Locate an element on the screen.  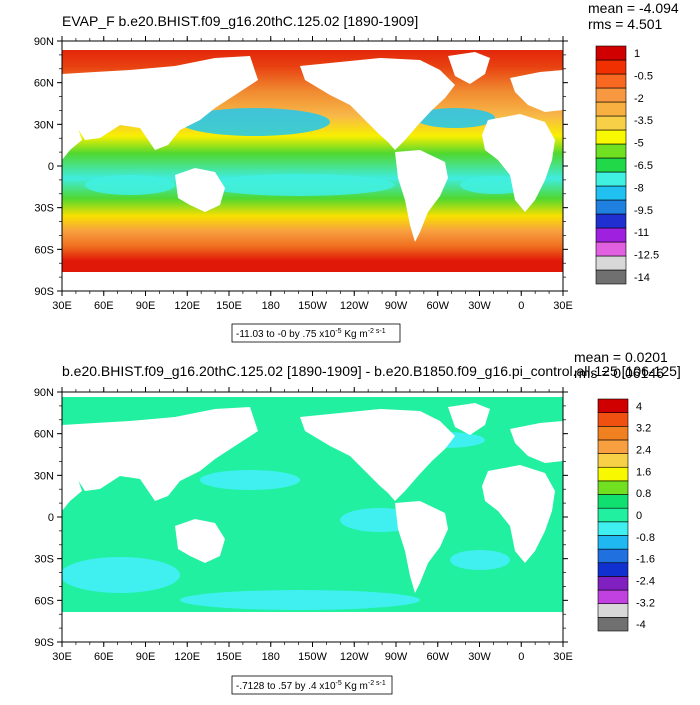
panel1-colorbar: 1 -0.5 -2 -3.5 -5 -6.5 -8 -9.5 -11 -12.5 -14 is located at coordinates (627, 165).